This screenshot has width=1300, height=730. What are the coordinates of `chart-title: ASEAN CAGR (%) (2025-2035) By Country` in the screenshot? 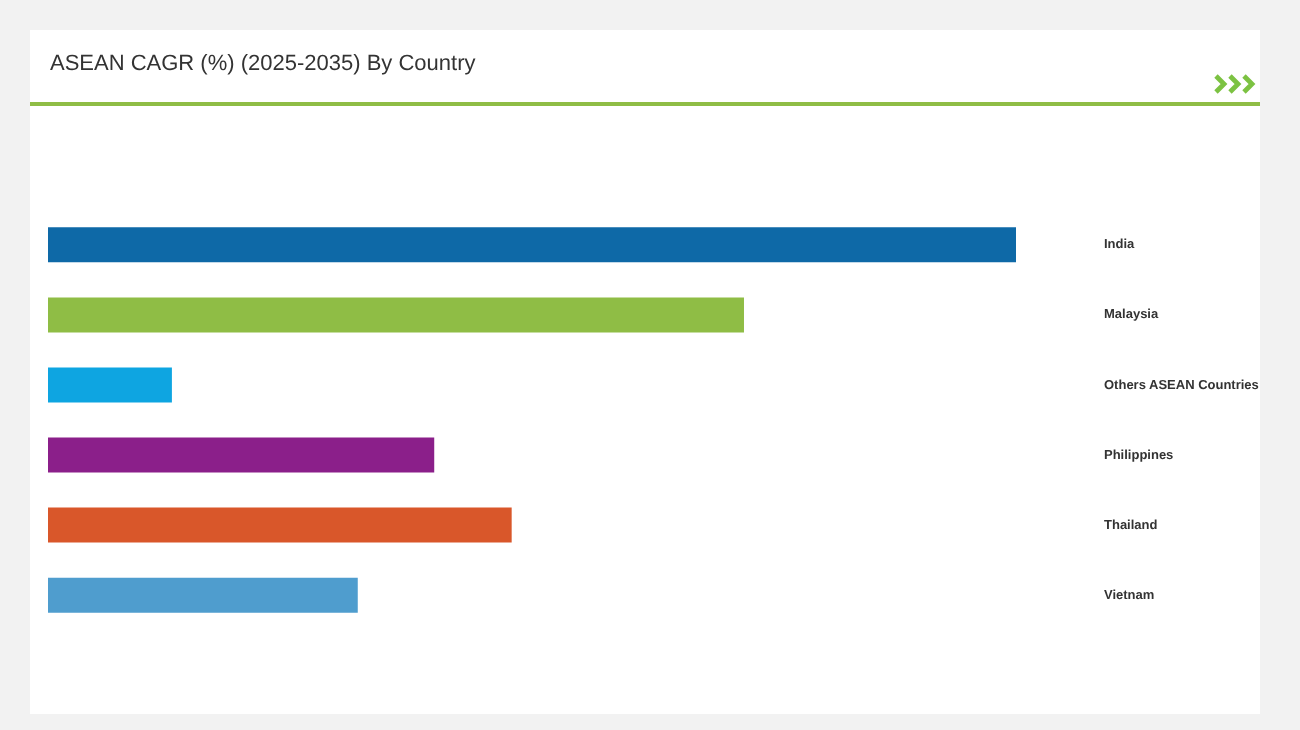 It's located at (263, 64).